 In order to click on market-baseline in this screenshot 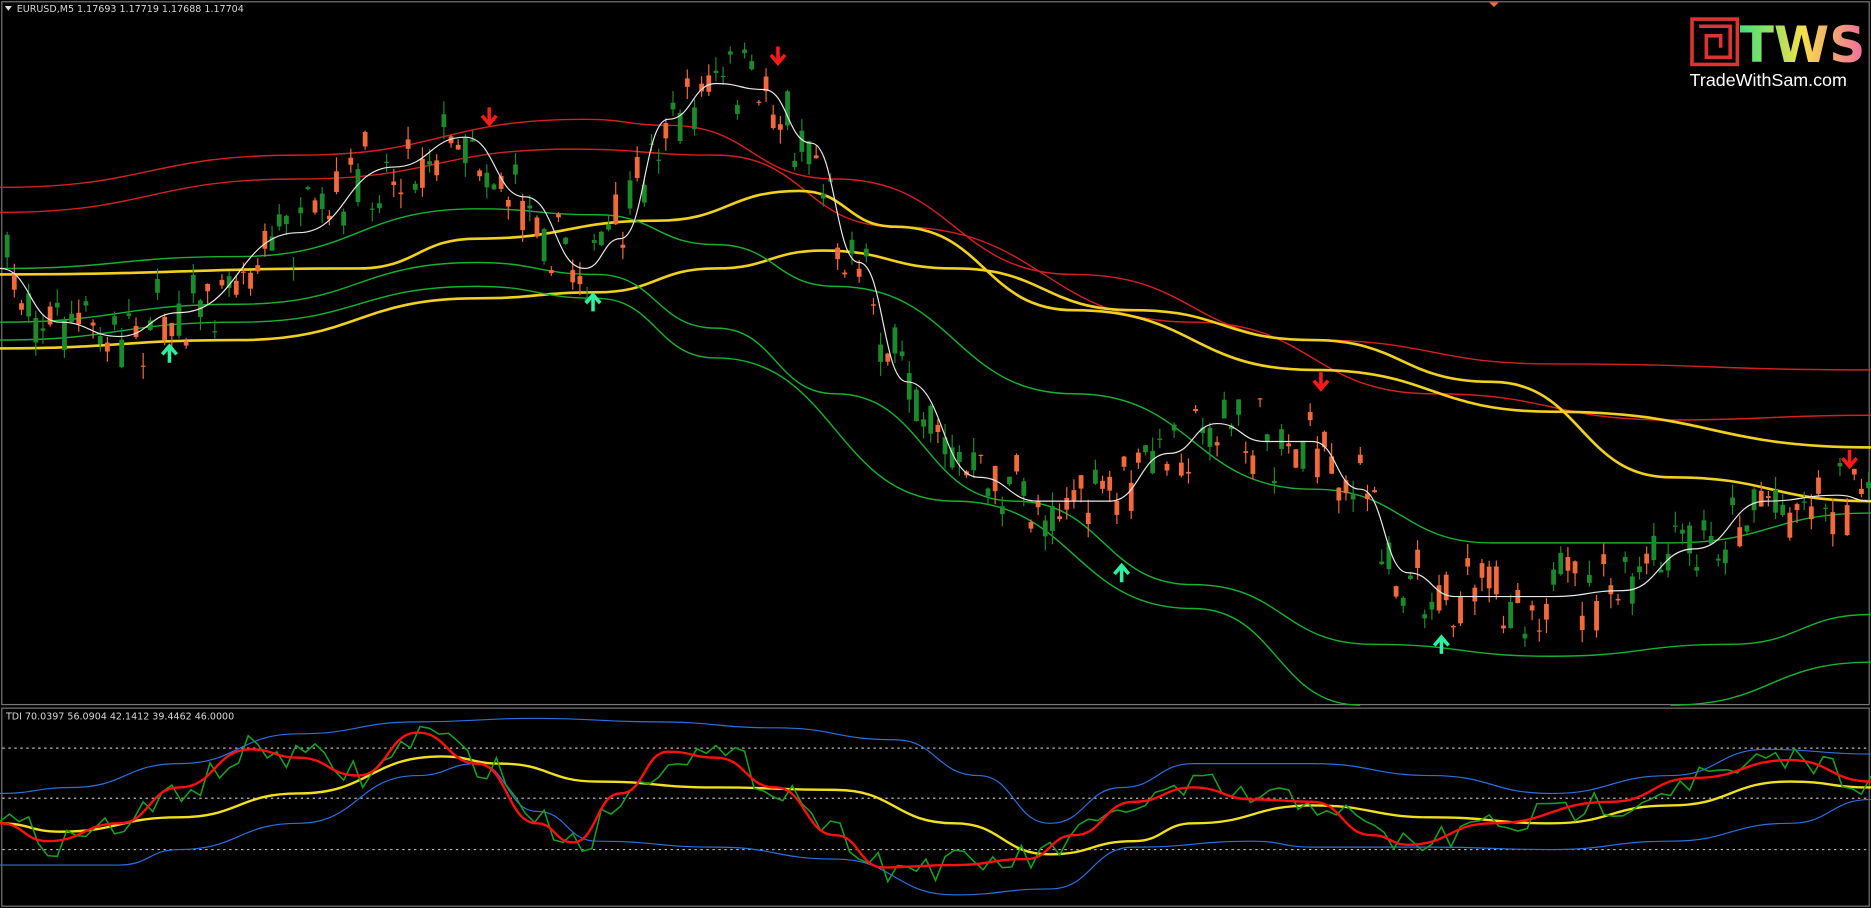, I will do `click(935, 805)`.